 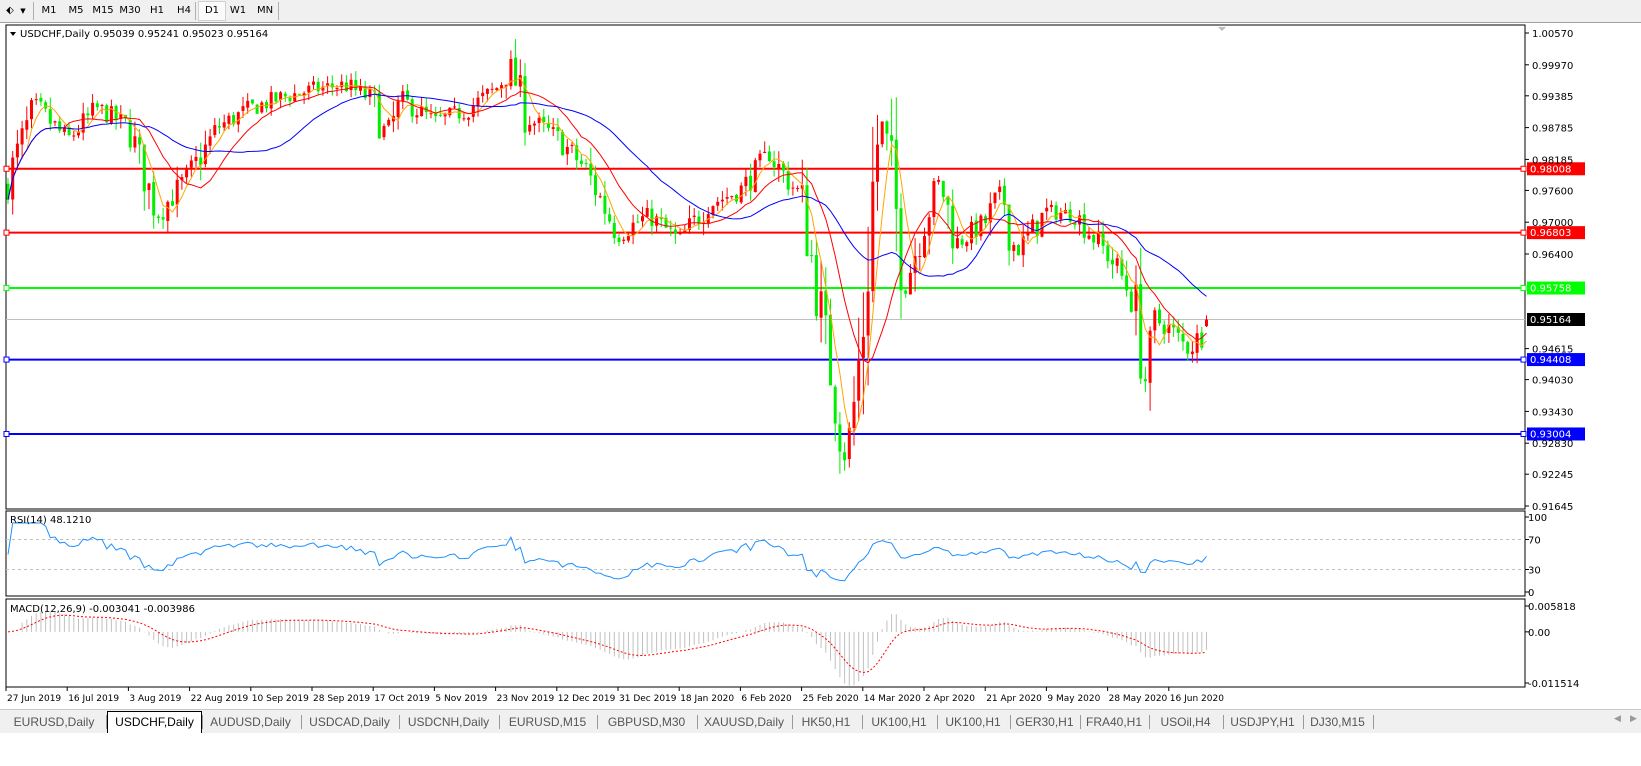 What do you see at coordinates (1222, 29) in the screenshot?
I see `chart-shift-marker-icon` at bounding box center [1222, 29].